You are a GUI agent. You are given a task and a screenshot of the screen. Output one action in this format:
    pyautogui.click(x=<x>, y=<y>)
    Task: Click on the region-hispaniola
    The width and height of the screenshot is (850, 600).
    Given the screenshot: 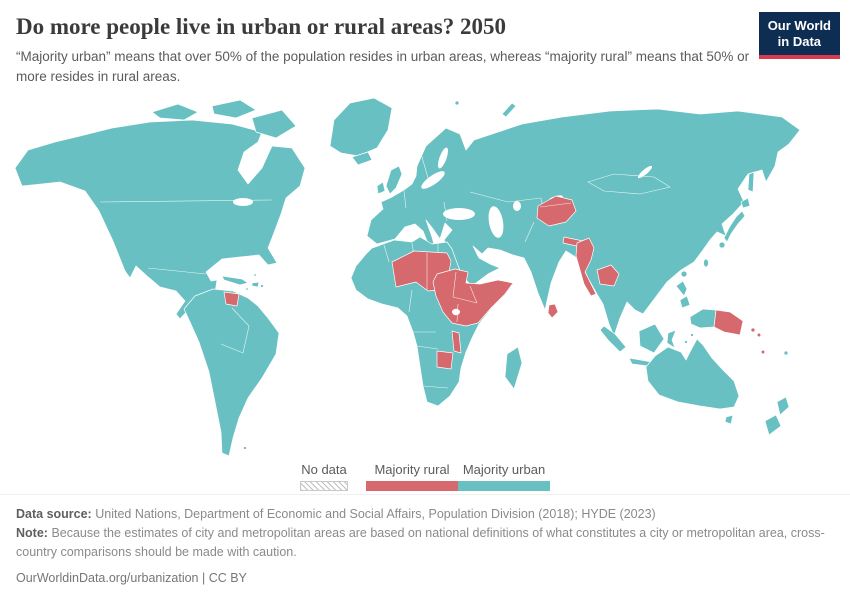 What is the action you would take?
    pyautogui.click(x=255, y=284)
    